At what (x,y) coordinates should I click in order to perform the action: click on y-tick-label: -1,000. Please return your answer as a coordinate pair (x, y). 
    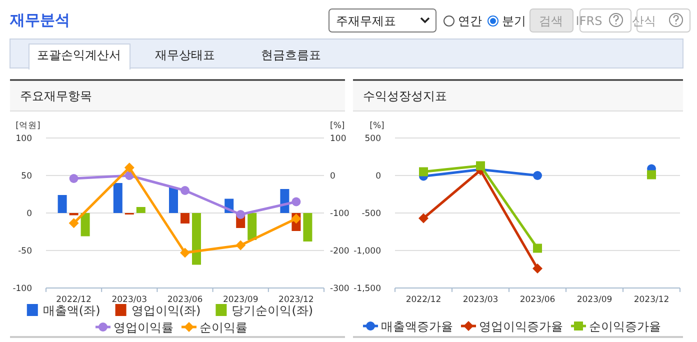
    Looking at the image, I should click on (367, 251).